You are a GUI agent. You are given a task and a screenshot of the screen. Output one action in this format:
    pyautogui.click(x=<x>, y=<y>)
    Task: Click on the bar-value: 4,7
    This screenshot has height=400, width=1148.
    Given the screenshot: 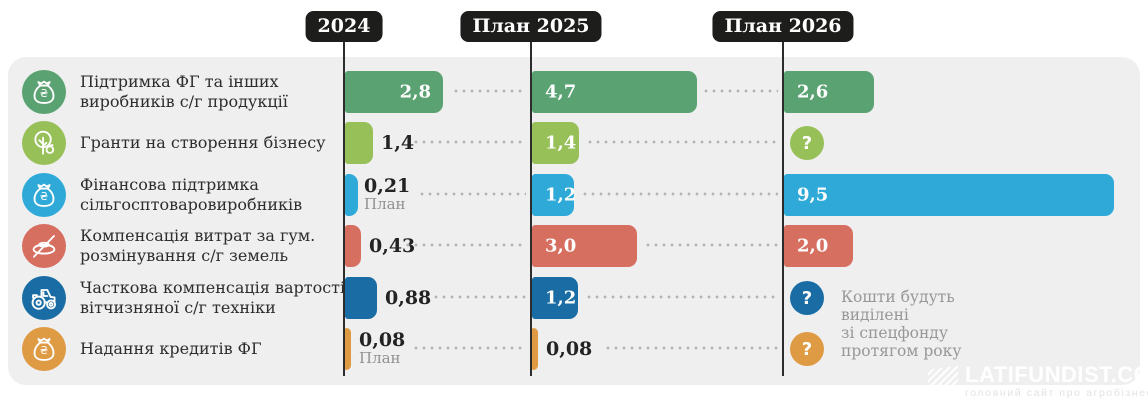 What is the action you would take?
    pyautogui.click(x=561, y=92)
    